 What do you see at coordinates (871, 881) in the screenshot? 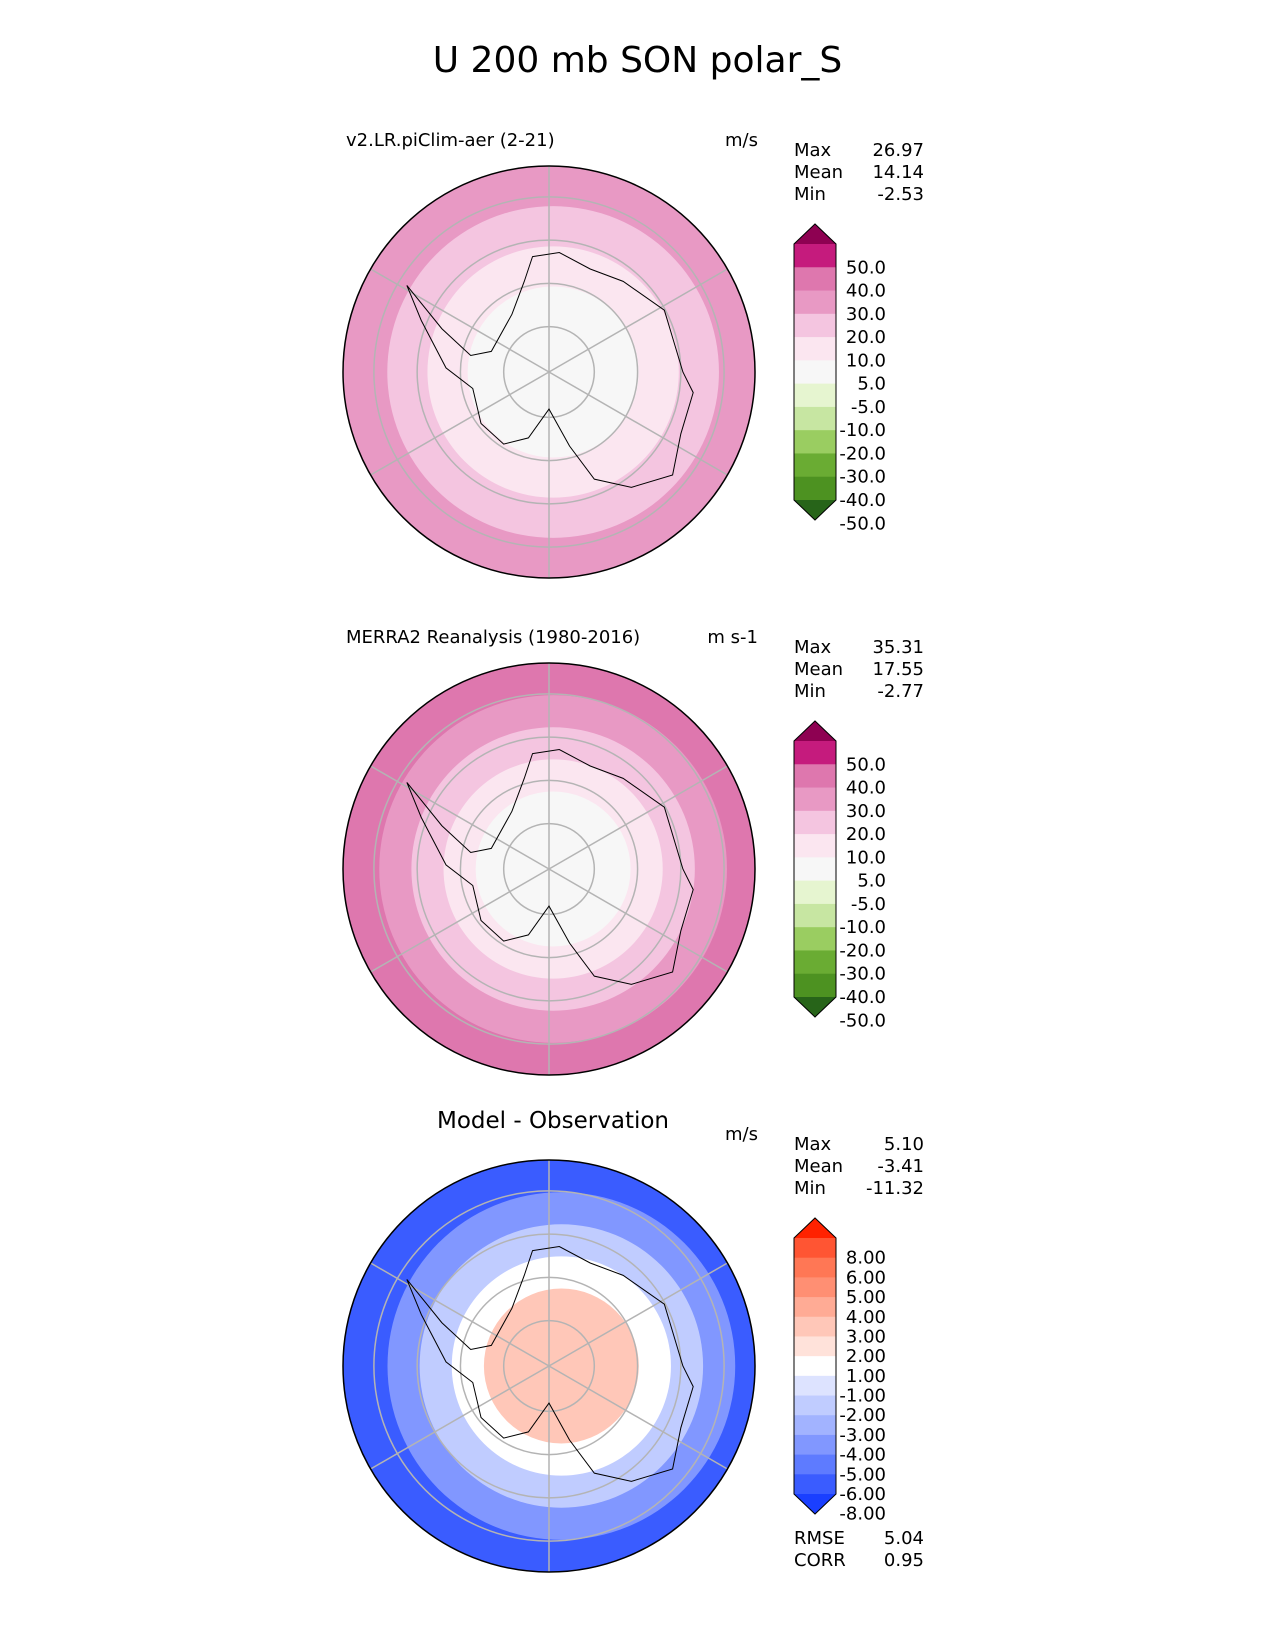
I see `colorbar-tick-label: 5.0` at bounding box center [871, 881].